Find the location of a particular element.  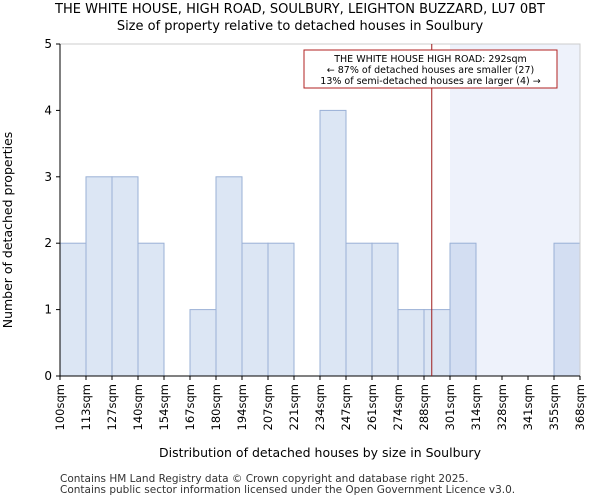

y-tick-label: 0 is located at coordinates (48, 376).